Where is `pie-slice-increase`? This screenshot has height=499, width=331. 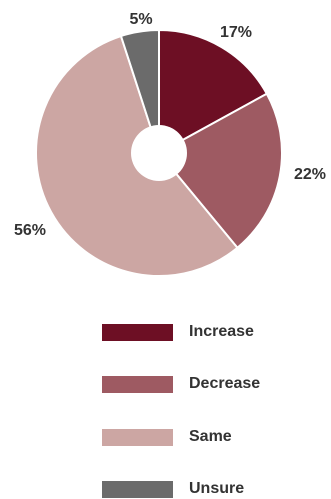 pie-slice-increase is located at coordinates (213, 91).